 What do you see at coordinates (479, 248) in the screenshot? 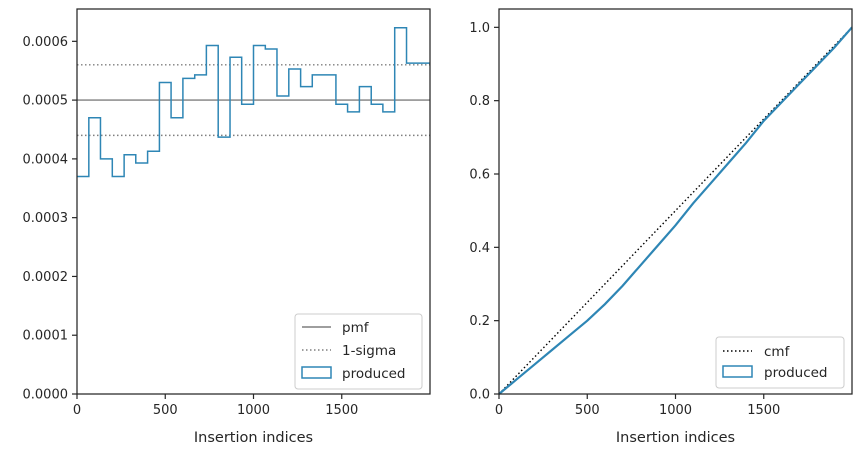
I see `right-ytick-label: 0.4` at bounding box center [479, 248].